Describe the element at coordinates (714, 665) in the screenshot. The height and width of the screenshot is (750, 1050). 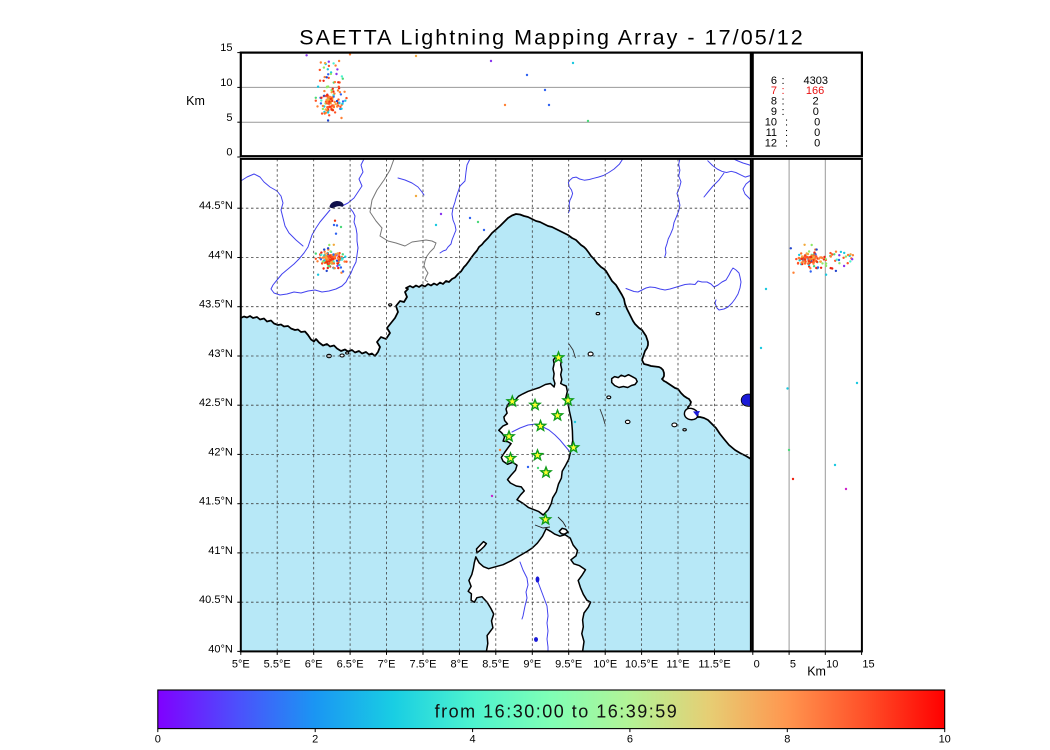
I see `svg-text: 11.5°E` at that location.